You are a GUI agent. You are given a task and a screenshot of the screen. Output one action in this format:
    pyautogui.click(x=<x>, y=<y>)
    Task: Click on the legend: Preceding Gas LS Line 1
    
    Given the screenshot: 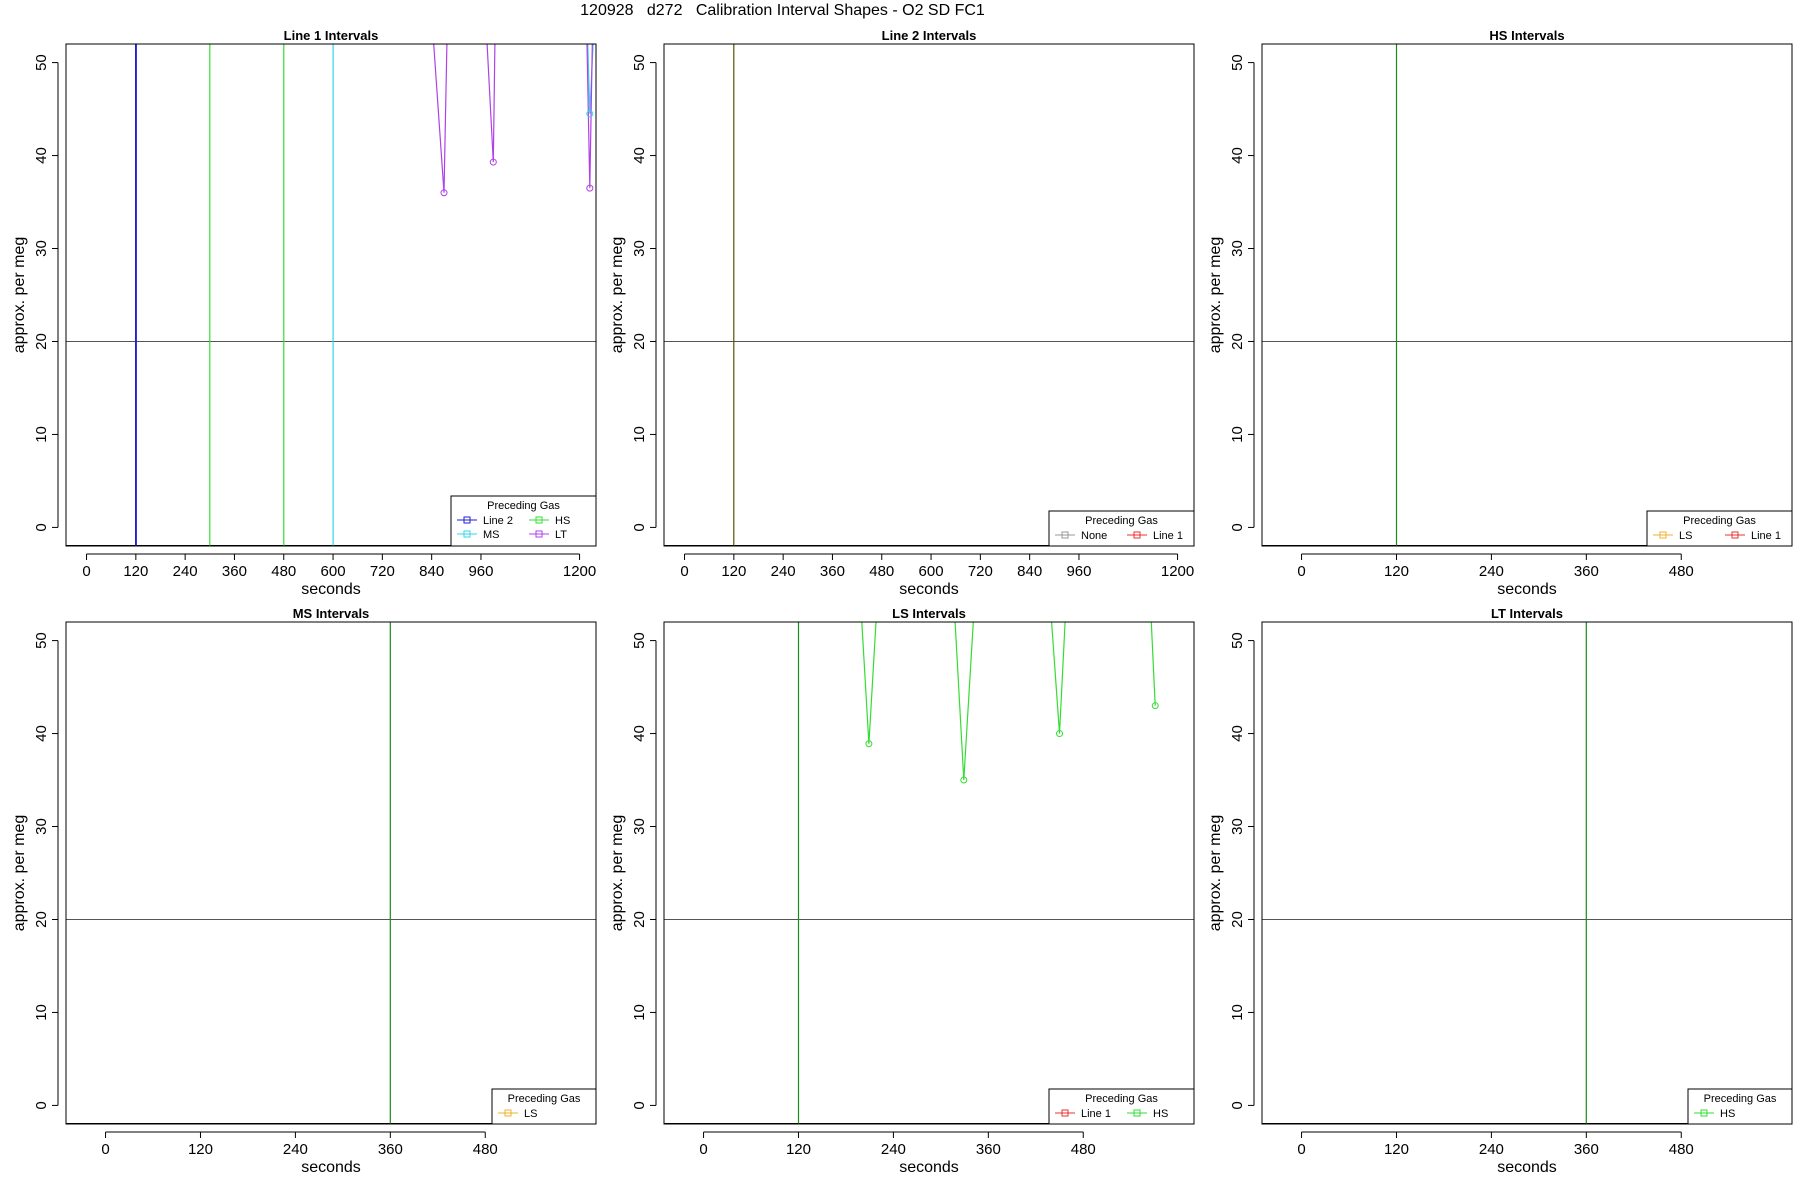 What is the action you would take?
    pyautogui.click(x=1719, y=528)
    